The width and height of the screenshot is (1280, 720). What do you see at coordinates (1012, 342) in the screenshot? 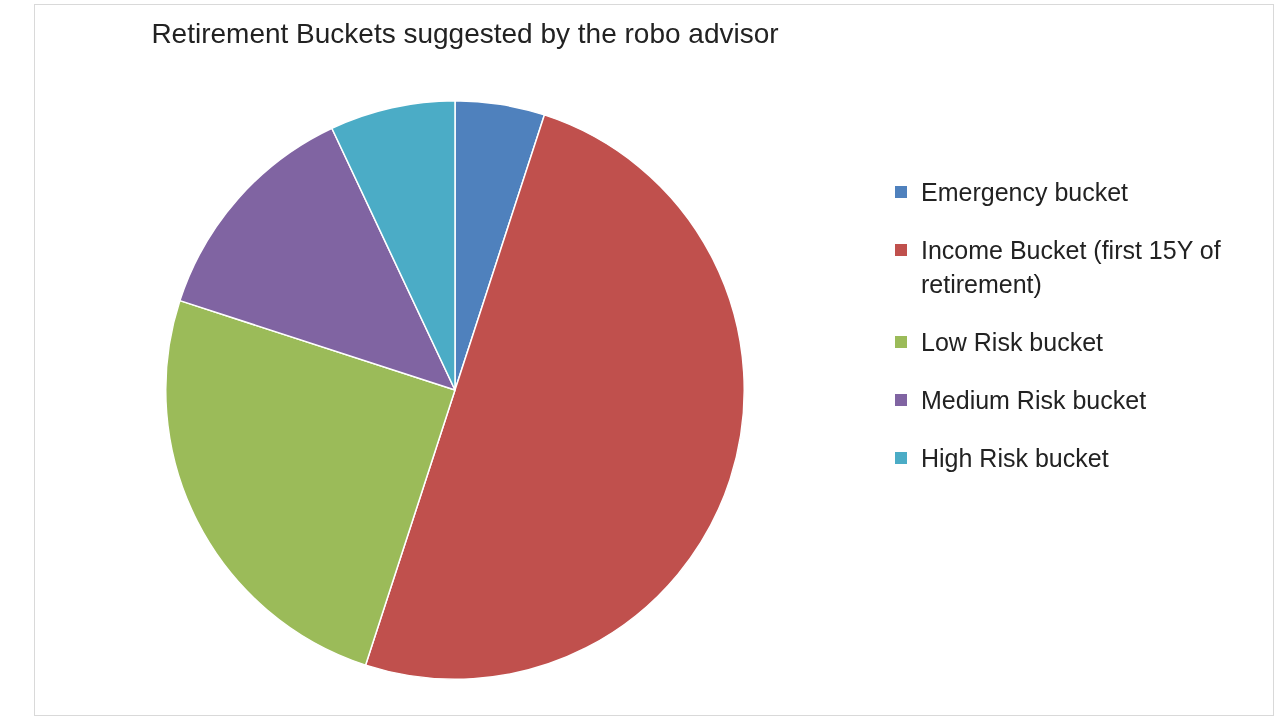
I see `legend-label: Low Risk bucket` at bounding box center [1012, 342].